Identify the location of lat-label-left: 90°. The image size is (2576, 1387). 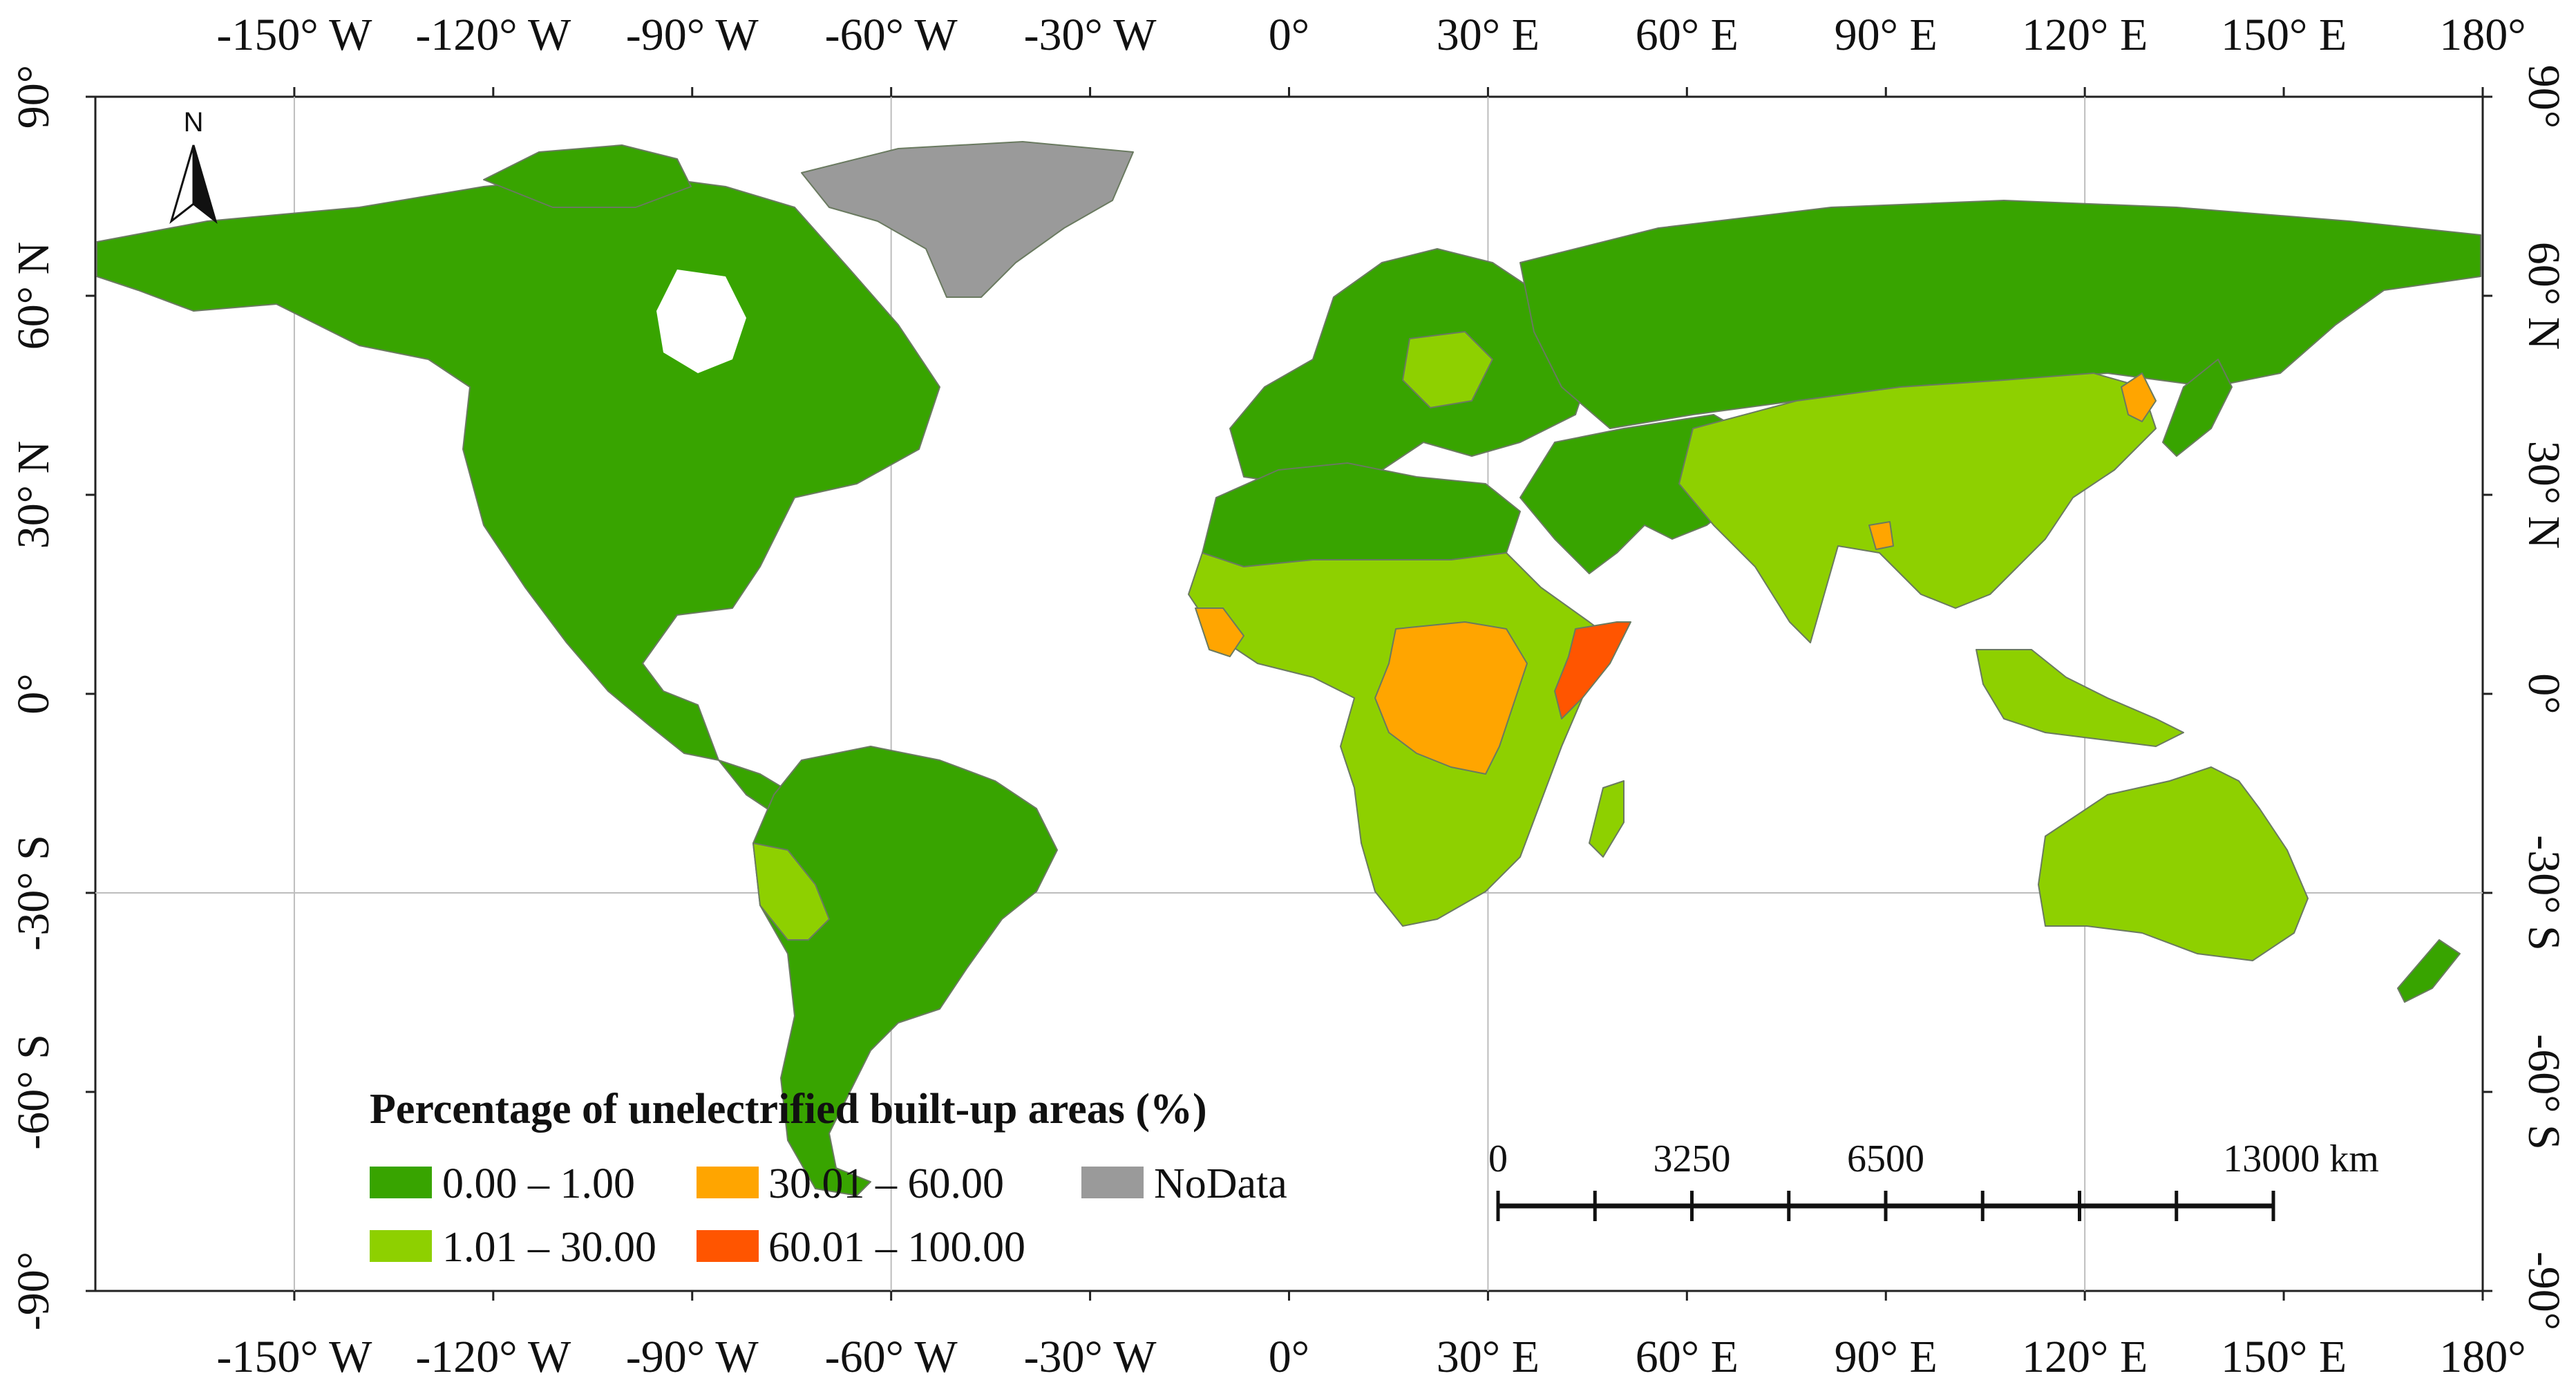
(33, 97).